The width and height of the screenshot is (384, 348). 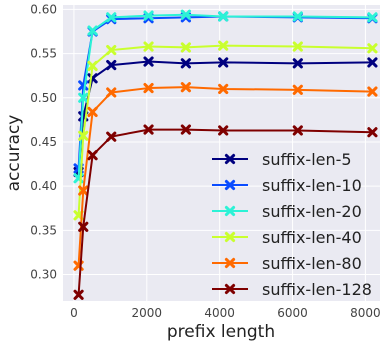 I want to click on legend-entry: suffix-len-20, so click(x=287, y=211).